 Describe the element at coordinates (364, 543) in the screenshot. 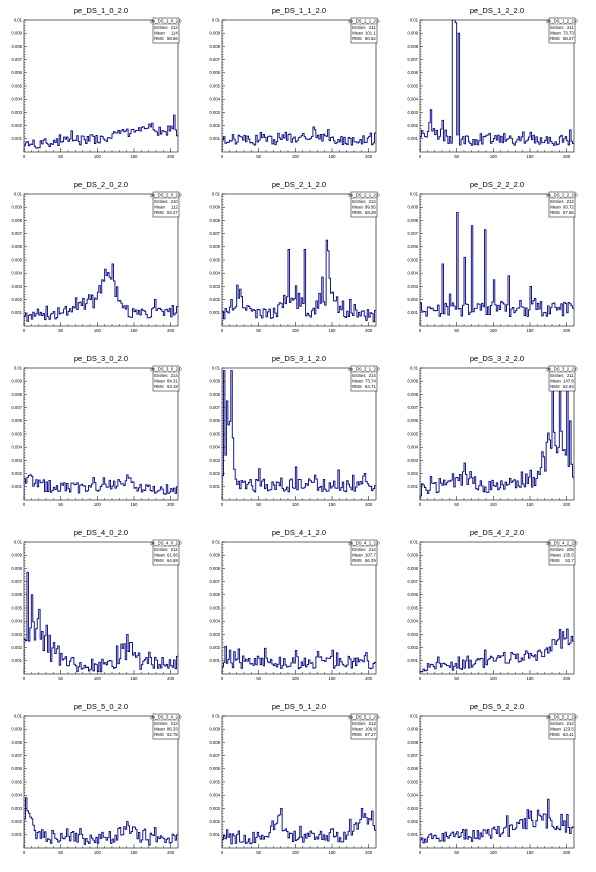

I see `stats-name: pe_DS_4_1_2.0` at that location.